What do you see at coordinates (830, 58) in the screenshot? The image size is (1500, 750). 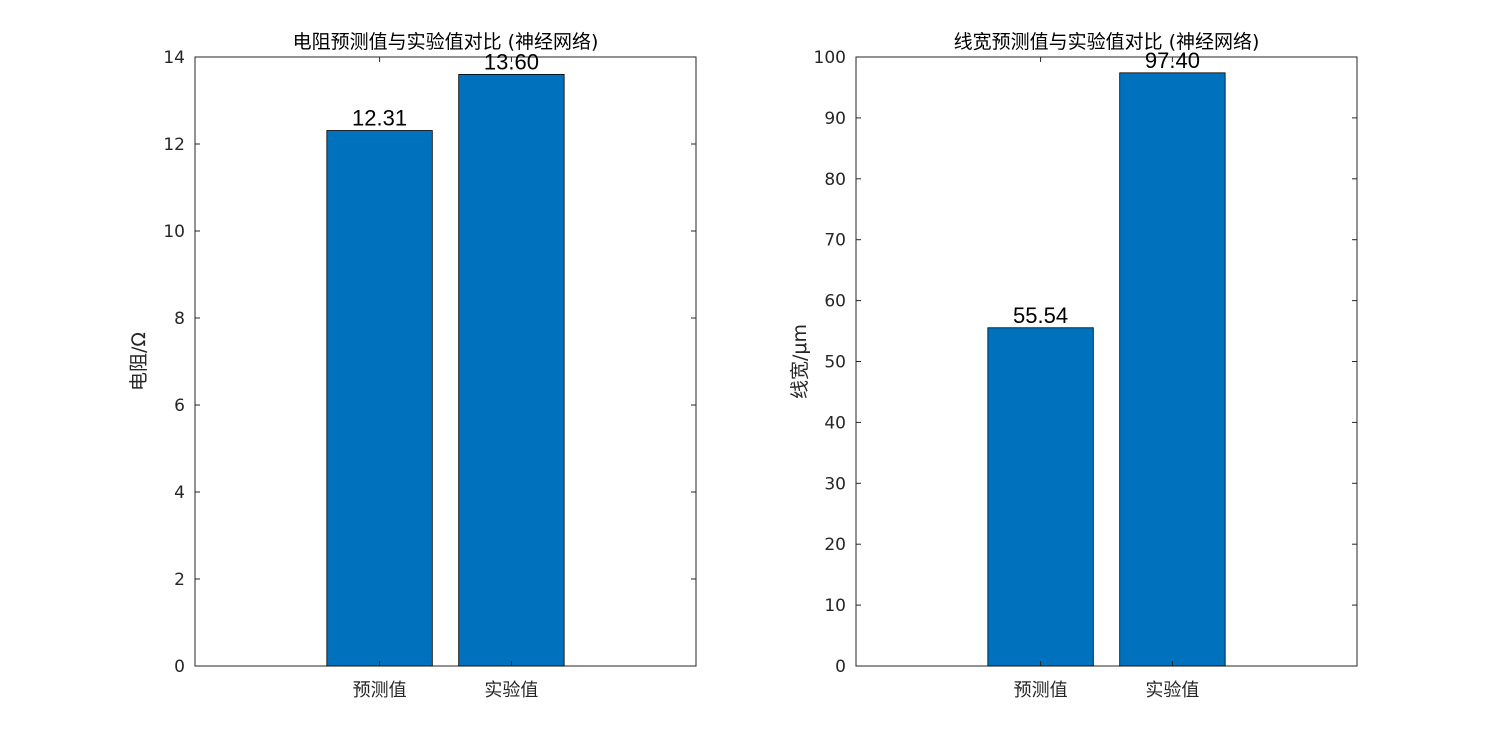 I see `ytick-label-1-10: 100` at bounding box center [830, 58].